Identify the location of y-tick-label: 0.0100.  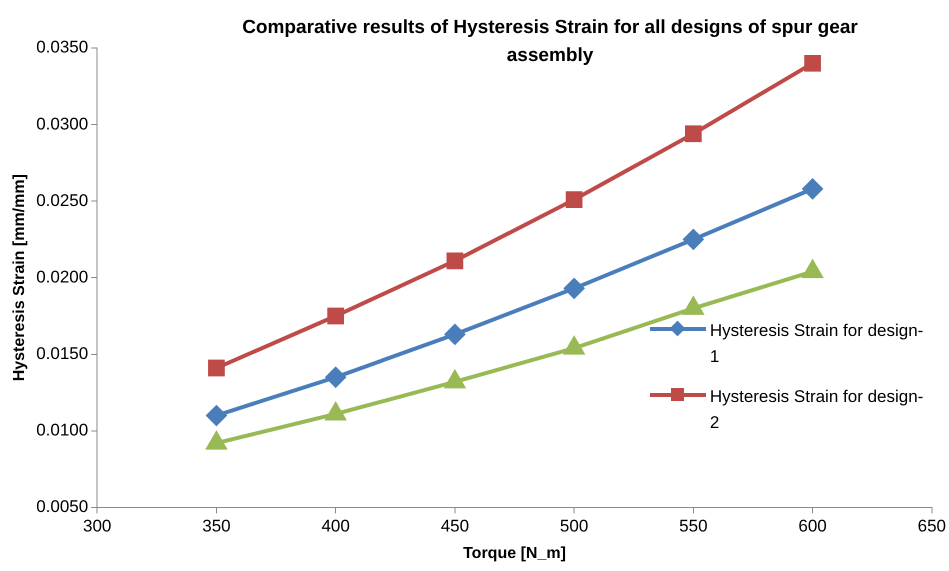
(62, 430).